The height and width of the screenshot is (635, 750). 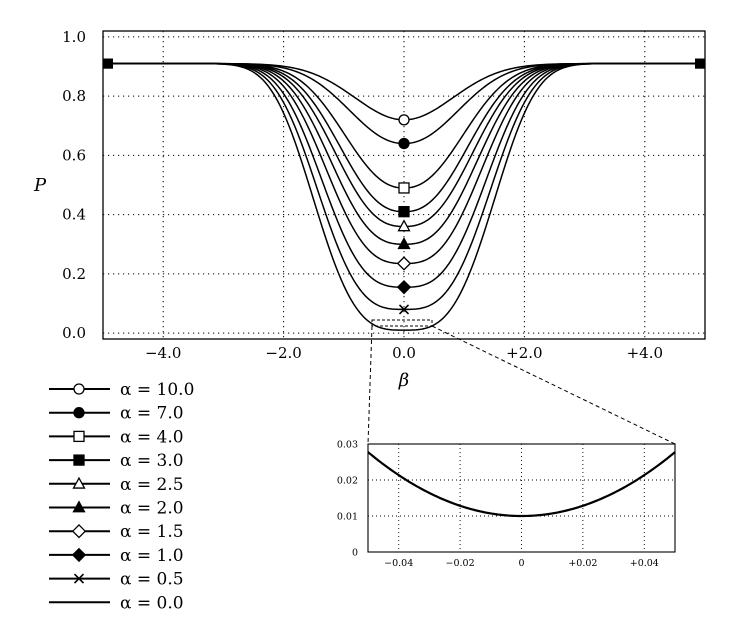 I want to click on inset-x-tick-label: +0.04, so click(x=644, y=563).